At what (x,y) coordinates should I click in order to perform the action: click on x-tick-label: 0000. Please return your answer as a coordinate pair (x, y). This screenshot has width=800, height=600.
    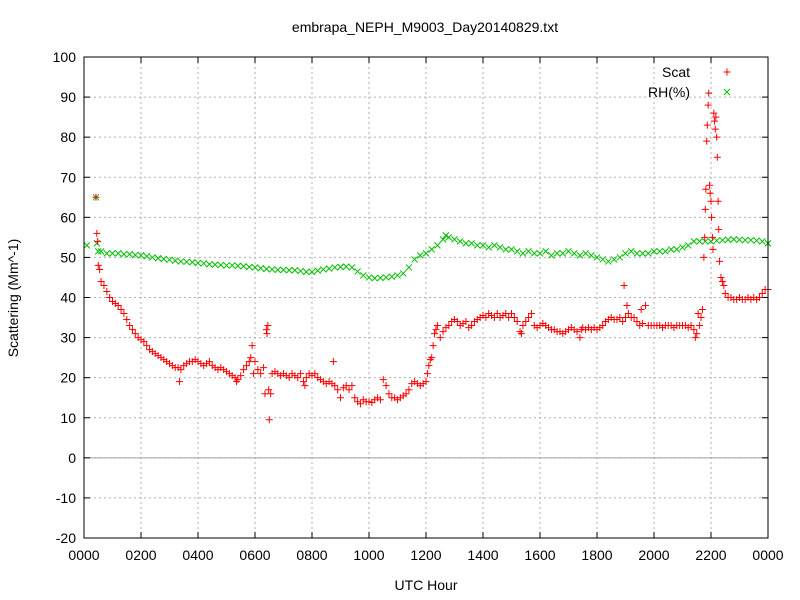
    Looking at the image, I should click on (83, 555).